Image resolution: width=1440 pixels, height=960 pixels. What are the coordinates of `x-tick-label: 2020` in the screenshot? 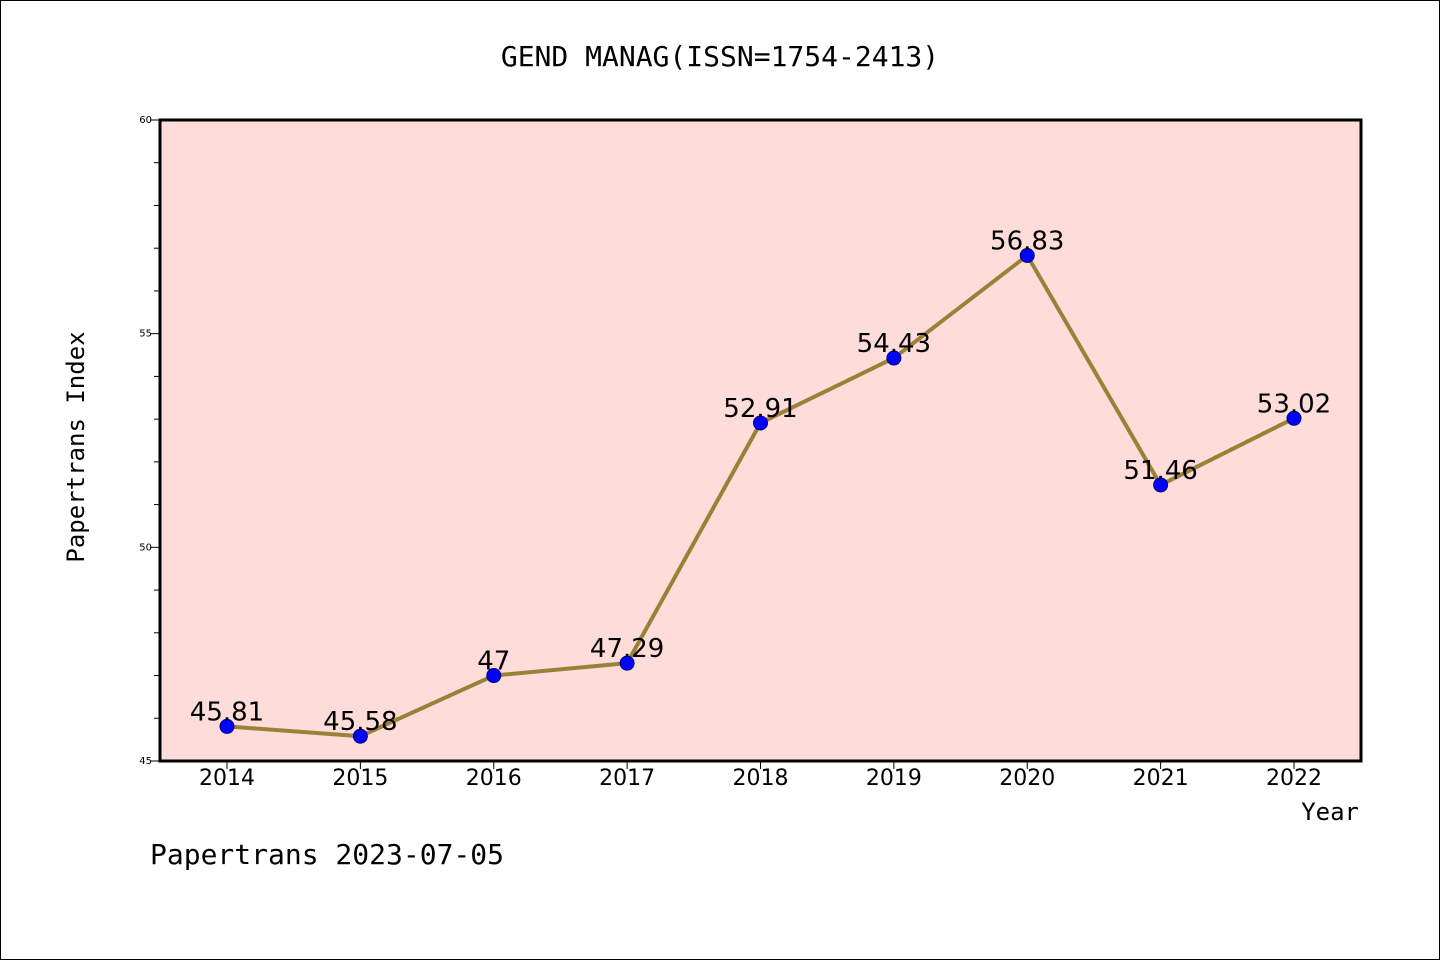 It's located at (1027, 778).